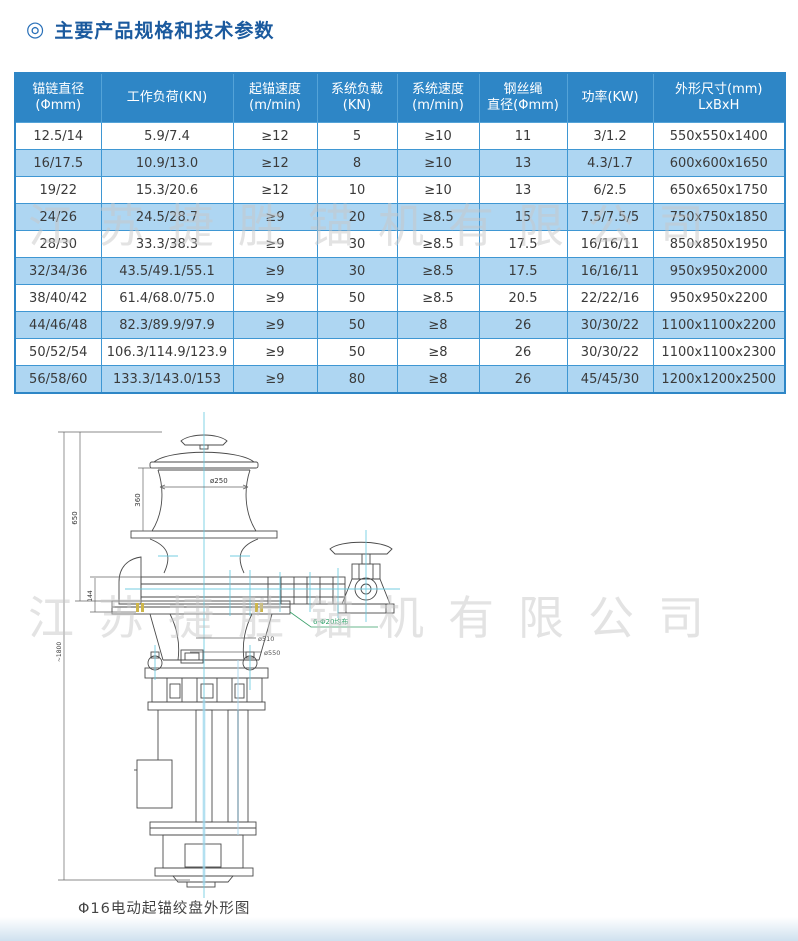 The image size is (798, 941). Describe the element at coordinates (610, 136) in the screenshot. I see `table-cell: 3/1.2` at that location.